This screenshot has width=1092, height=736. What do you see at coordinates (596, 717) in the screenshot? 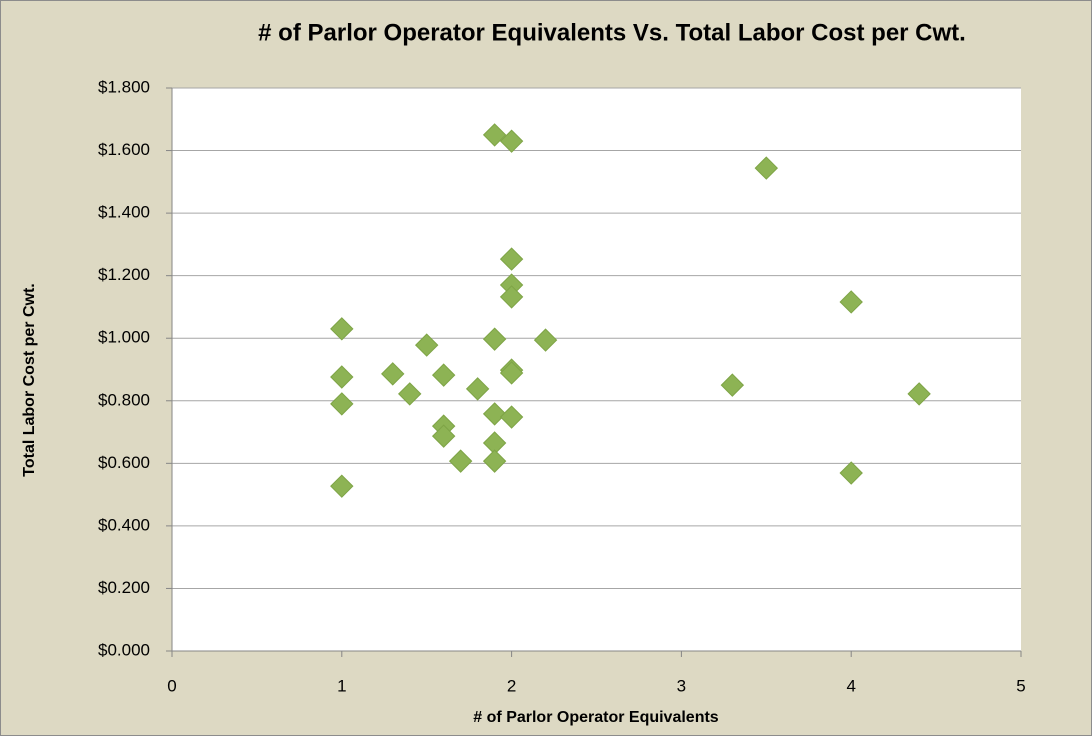
I see `x-axis-title: # of Parlor Operator Equivalents` at bounding box center [596, 717].